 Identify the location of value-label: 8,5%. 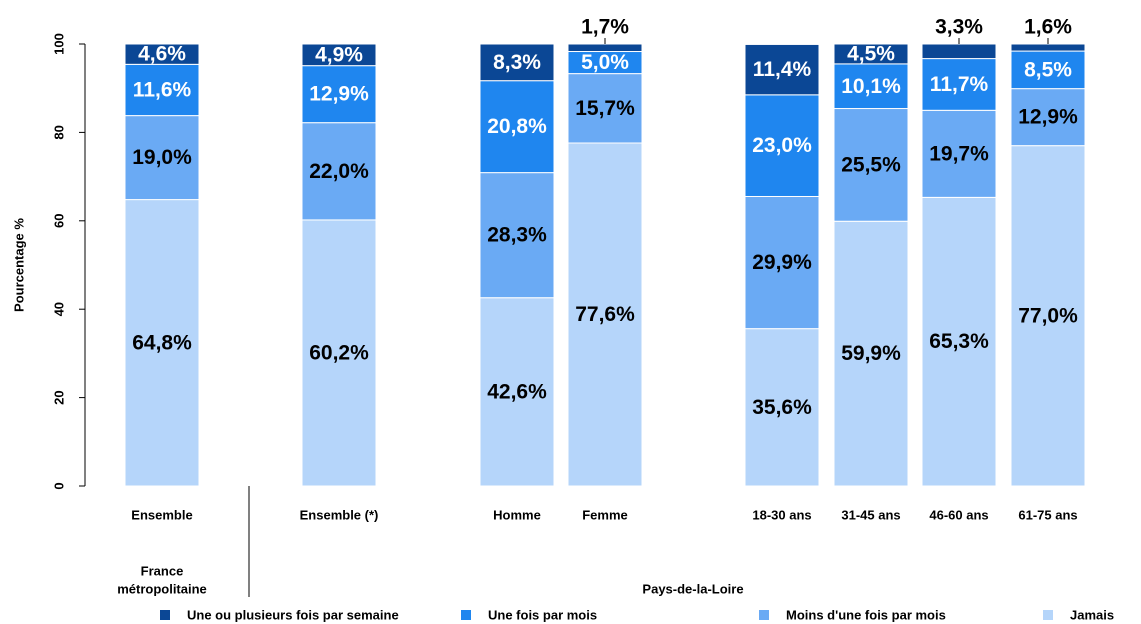
(1048, 69).